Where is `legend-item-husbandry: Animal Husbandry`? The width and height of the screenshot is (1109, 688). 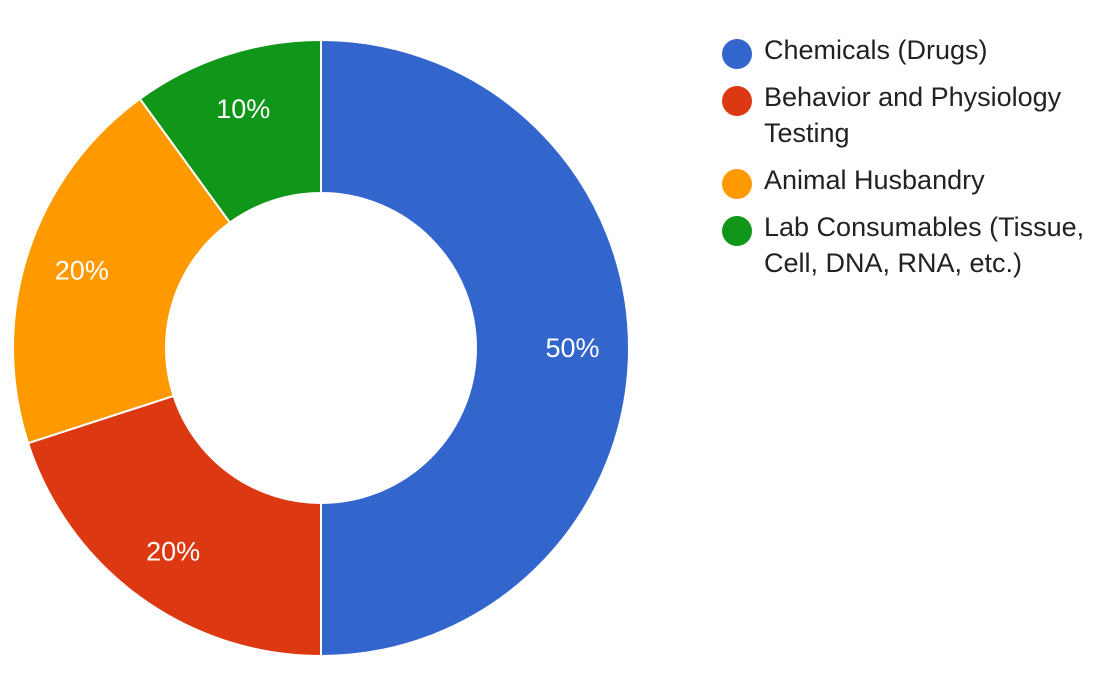 legend-item-husbandry: Animal Husbandry is located at coordinates (914, 180).